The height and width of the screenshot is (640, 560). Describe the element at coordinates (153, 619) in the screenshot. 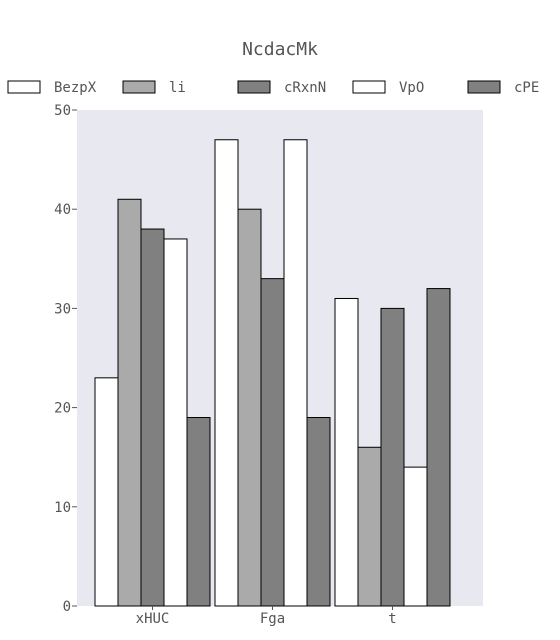

I see `x-tick-label: xHUC` at that location.